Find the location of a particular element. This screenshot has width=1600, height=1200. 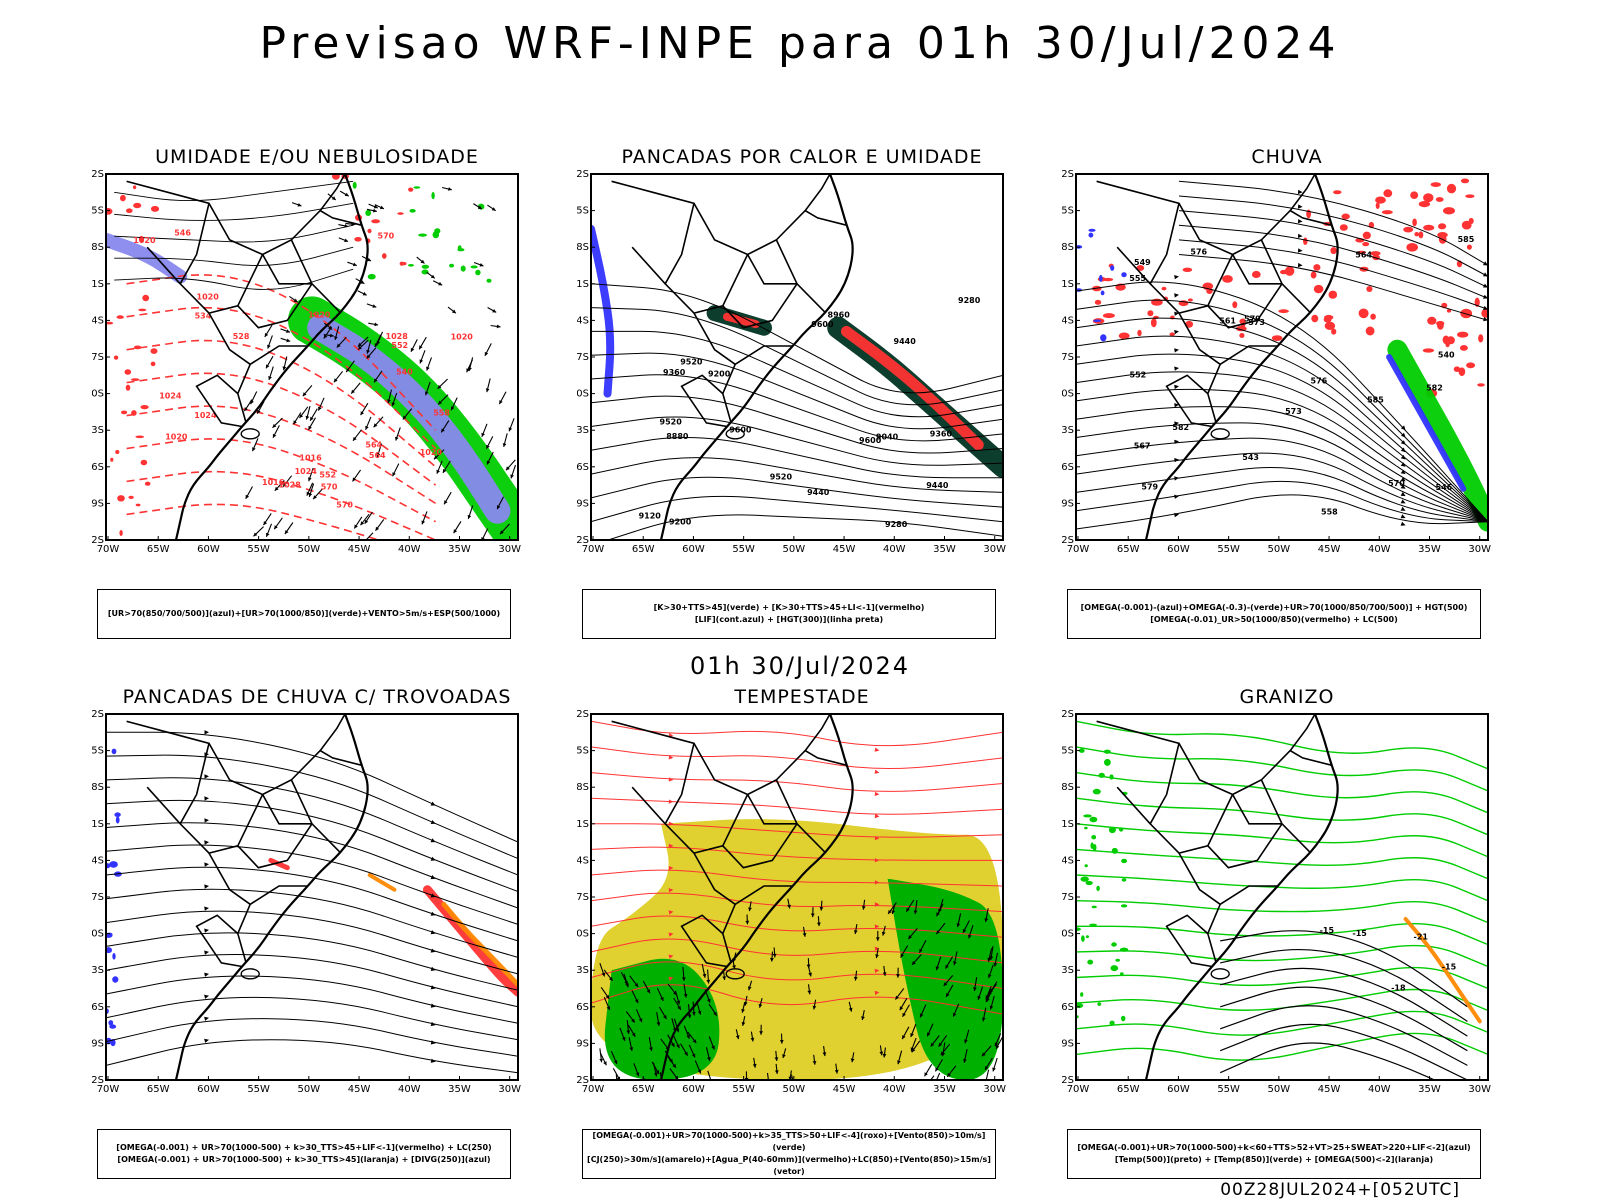

lon-tick-label: 55W is located at coordinates (743, 1089).